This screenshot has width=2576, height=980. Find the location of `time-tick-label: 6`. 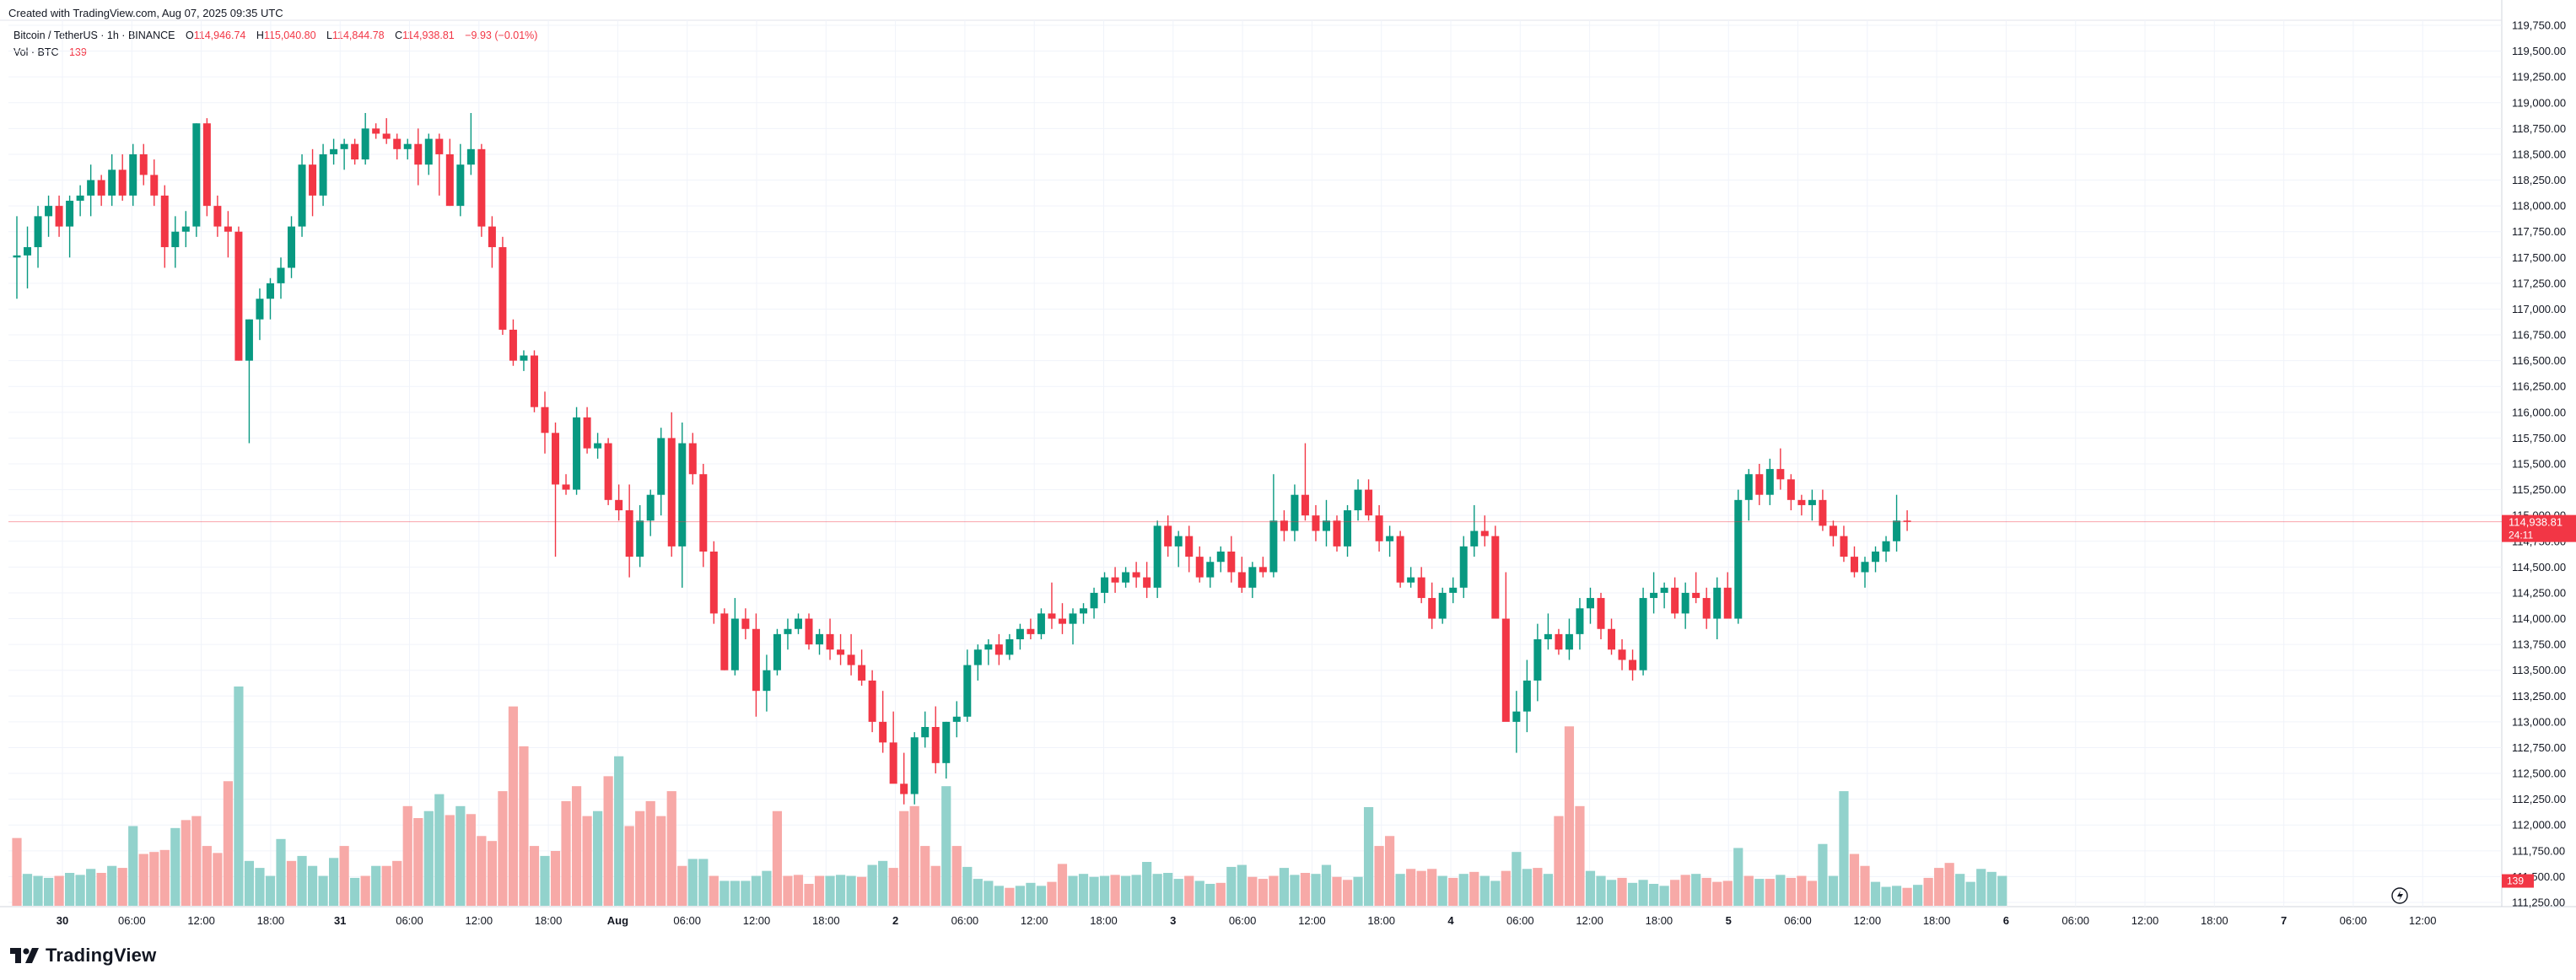

time-tick-label: 6 is located at coordinates (2006, 921).